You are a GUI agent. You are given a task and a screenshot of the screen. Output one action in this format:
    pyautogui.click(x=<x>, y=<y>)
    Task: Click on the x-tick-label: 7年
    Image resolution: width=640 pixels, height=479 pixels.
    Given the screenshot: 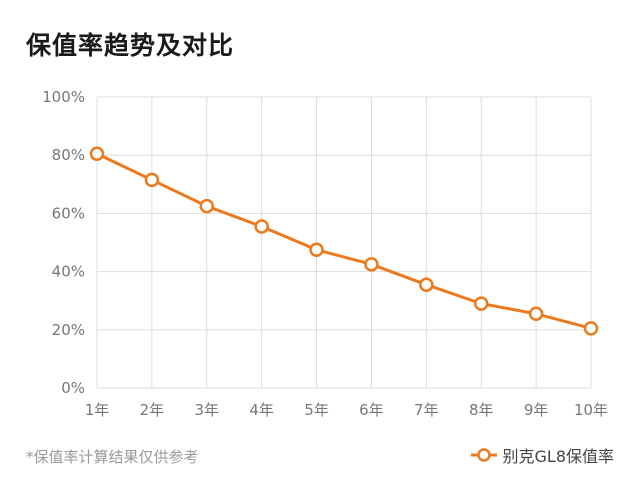 What is the action you would take?
    pyautogui.click(x=426, y=410)
    